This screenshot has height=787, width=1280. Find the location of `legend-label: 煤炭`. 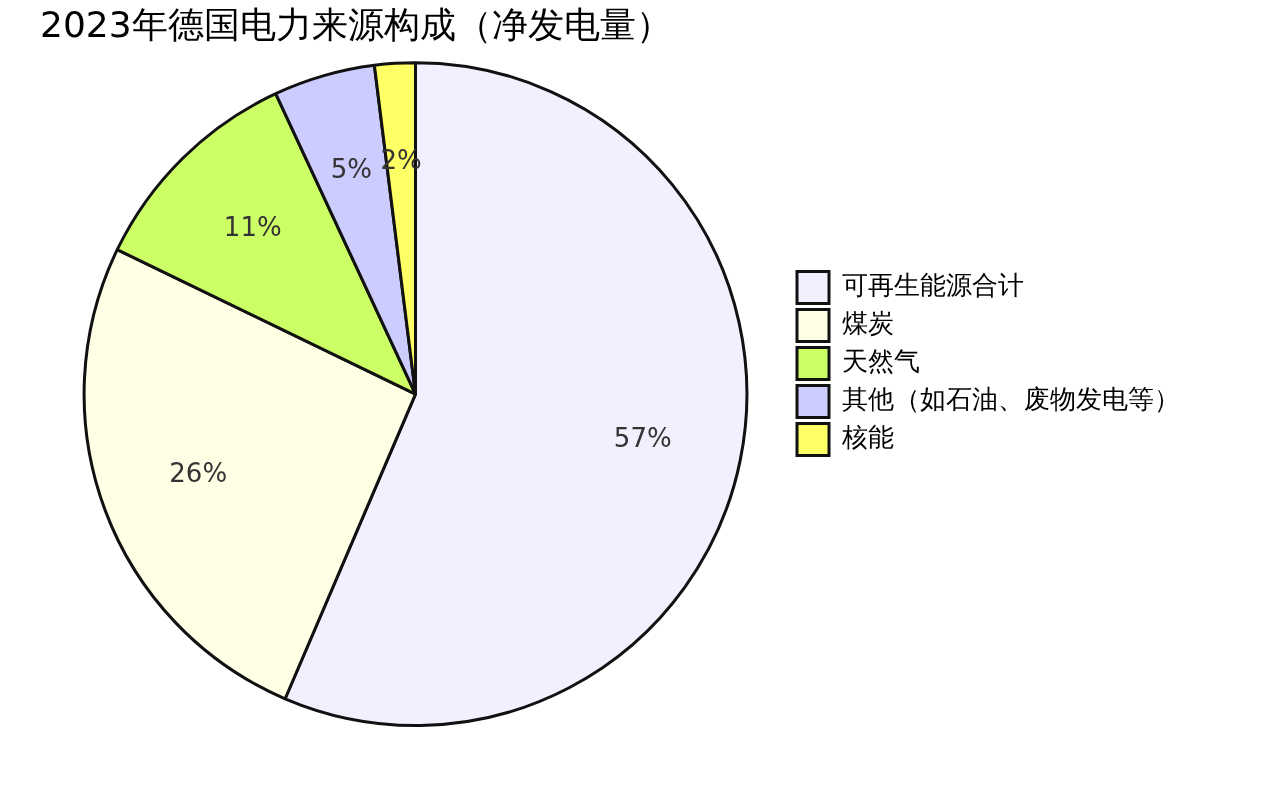

legend-label: 煤炭 is located at coordinates (868, 323).